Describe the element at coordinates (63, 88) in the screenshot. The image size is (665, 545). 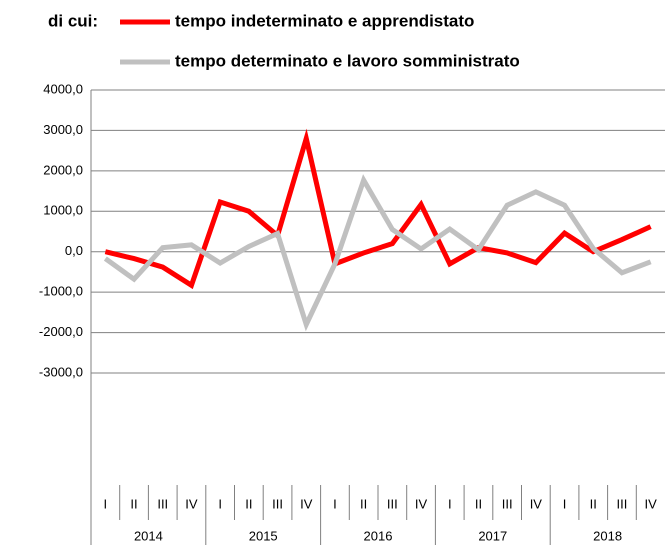
I see `y-tick-label: 4000,0` at that location.